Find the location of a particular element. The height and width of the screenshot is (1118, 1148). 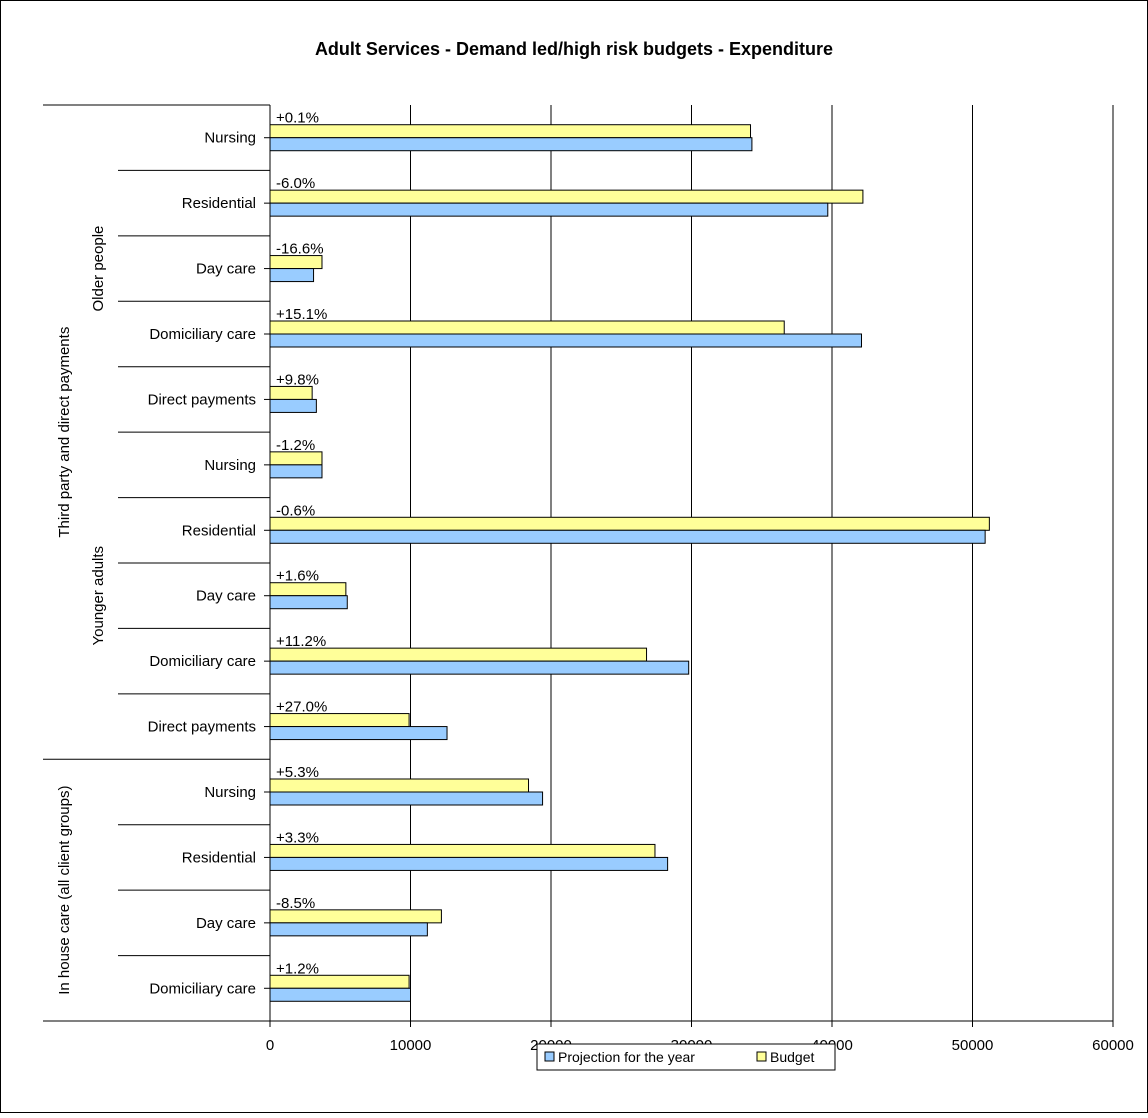

legend-label-projection: Projection for the year is located at coordinates (626, 1057).